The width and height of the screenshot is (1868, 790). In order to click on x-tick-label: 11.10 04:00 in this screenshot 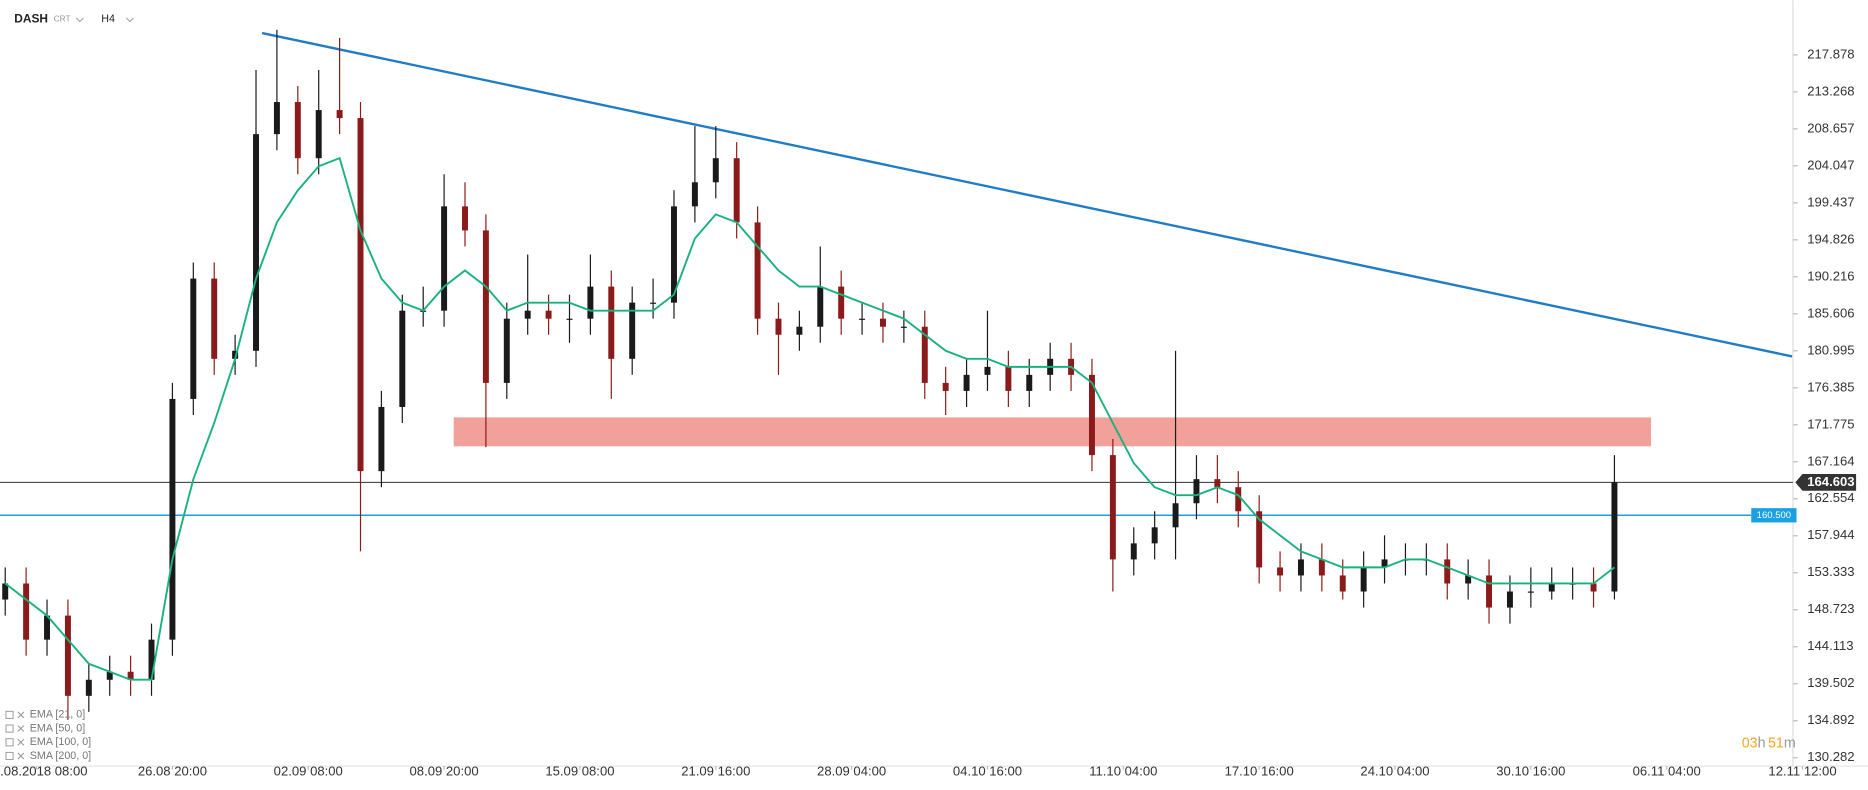, I will do `click(1123, 771)`.